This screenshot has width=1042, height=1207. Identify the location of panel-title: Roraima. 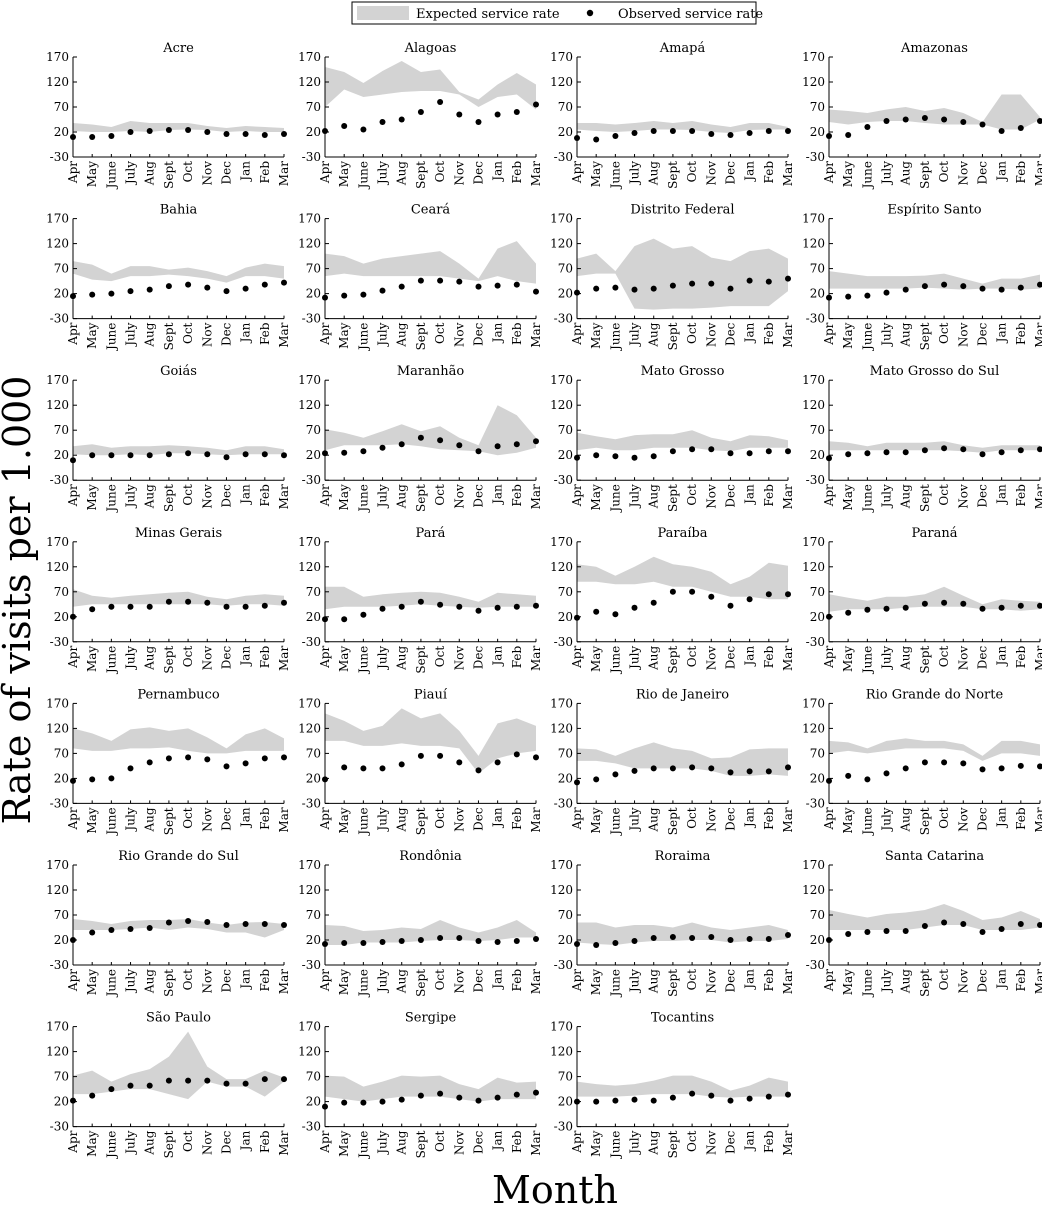
(683, 856).